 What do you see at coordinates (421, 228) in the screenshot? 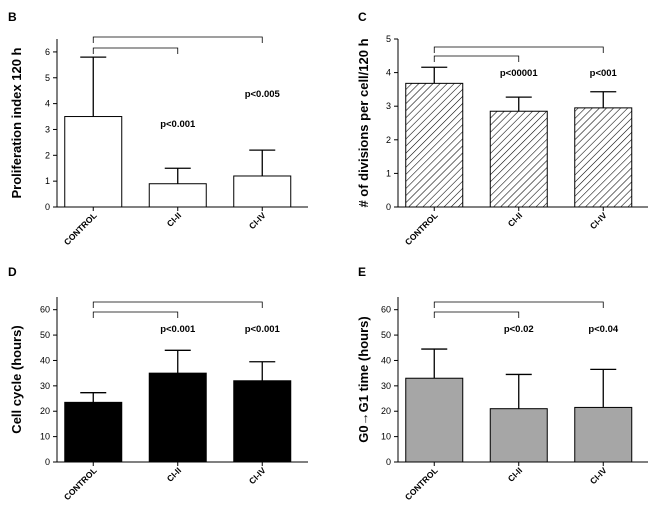
I see `panel-c-category-label-0: CONTROL` at bounding box center [421, 228].